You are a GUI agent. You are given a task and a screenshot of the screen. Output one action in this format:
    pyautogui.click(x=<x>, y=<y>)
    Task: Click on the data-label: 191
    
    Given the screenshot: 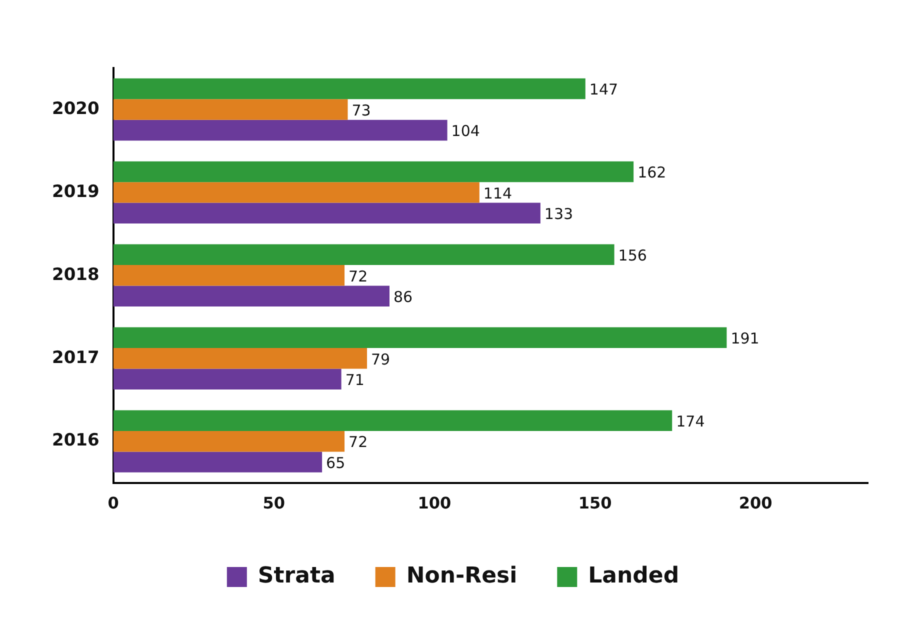 What is the action you would take?
    pyautogui.click(x=745, y=339)
    